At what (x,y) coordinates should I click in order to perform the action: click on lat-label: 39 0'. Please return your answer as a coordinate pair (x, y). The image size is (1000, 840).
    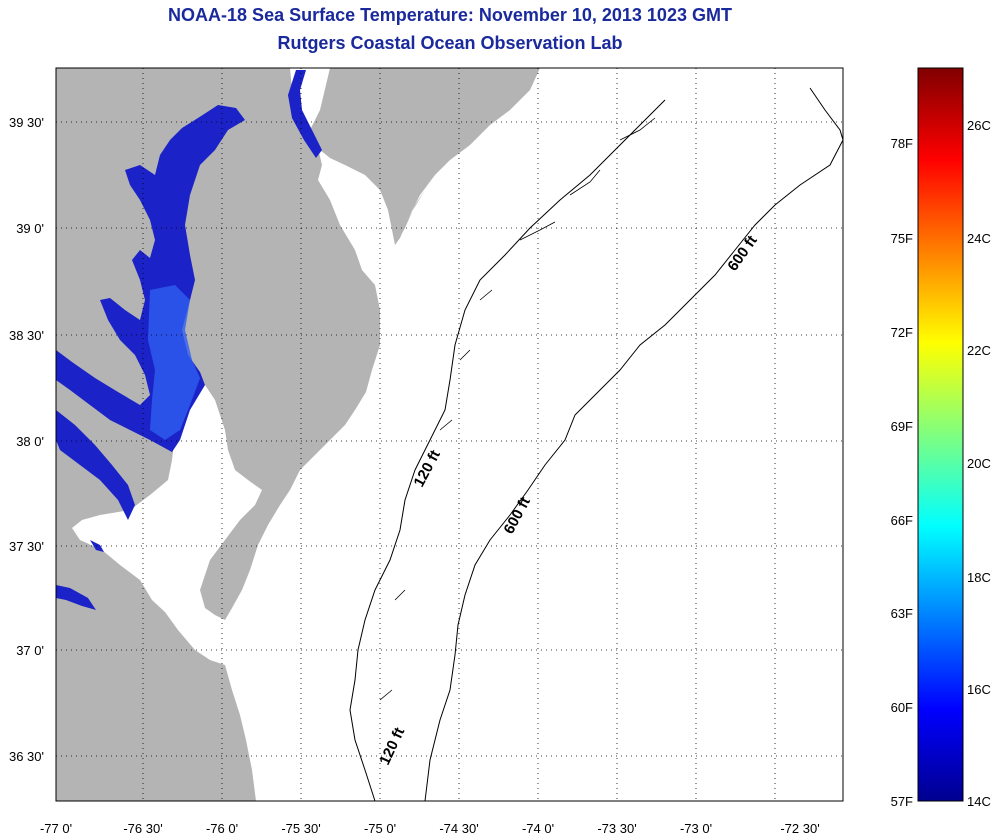
    Looking at the image, I should click on (30, 228).